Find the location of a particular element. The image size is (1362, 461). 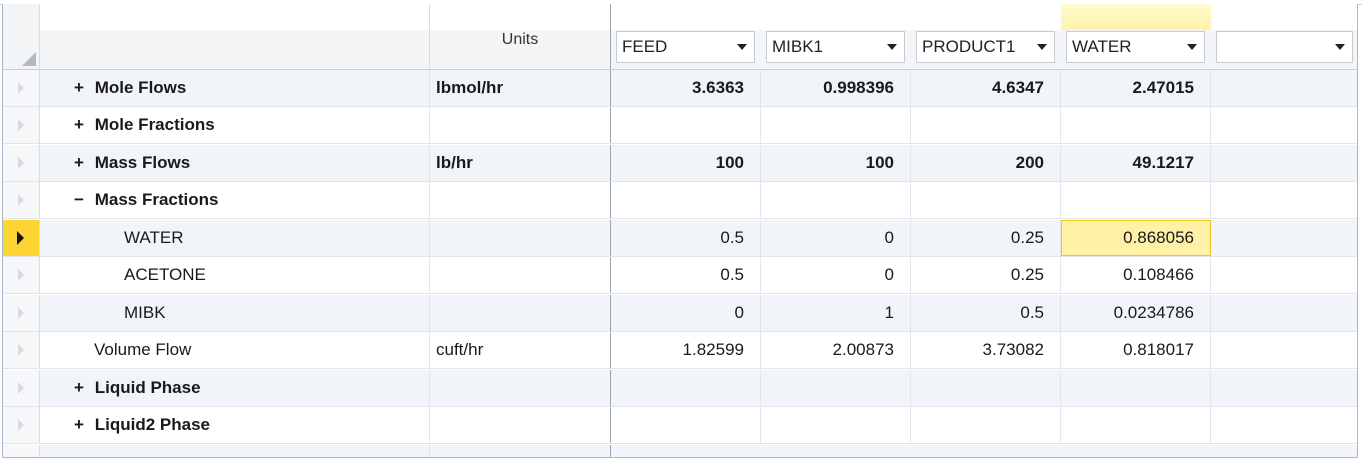

row-header-current is located at coordinates (21, 238).